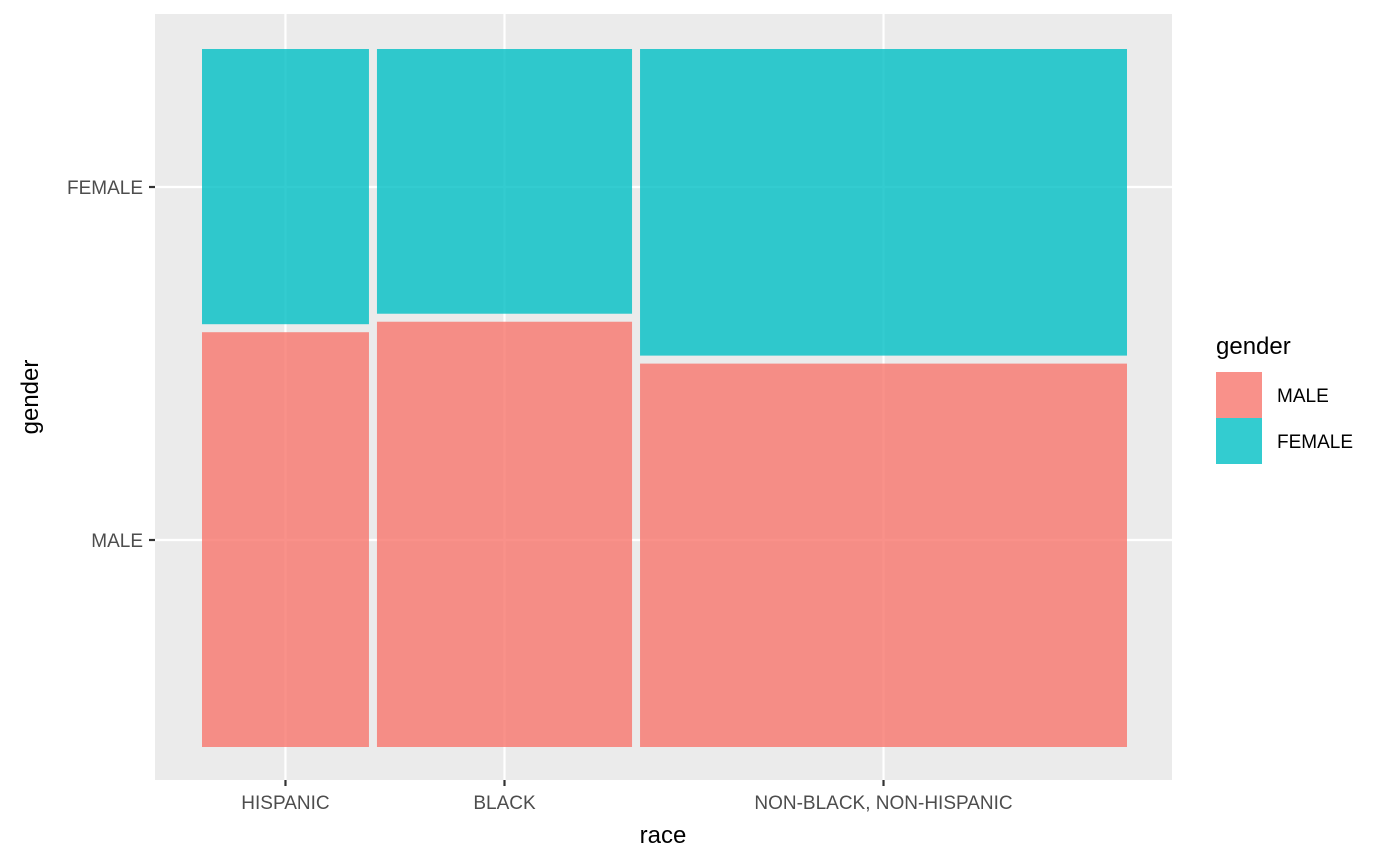  What do you see at coordinates (285, 803) in the screenshot?
I see `x-tick-label: HISPANIC` at bounding box center [285, 803].